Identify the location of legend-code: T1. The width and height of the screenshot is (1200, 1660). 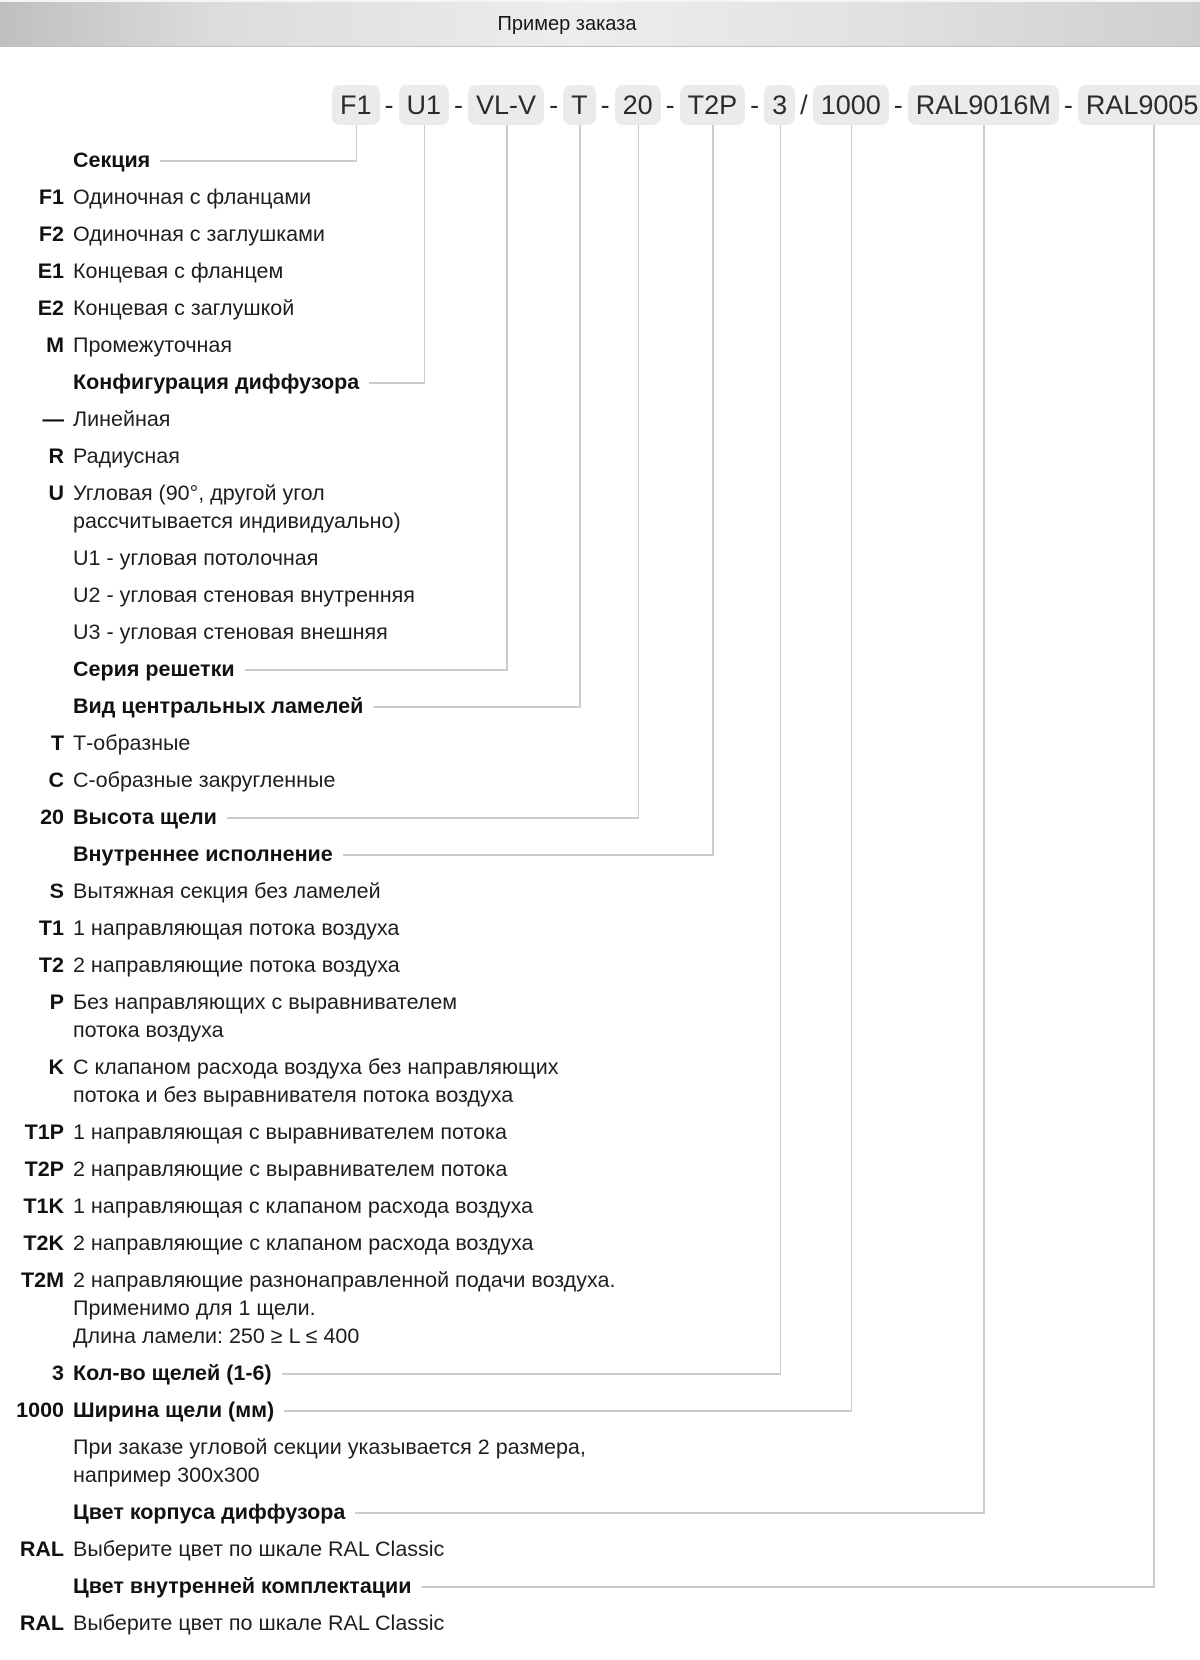
(51, 928).